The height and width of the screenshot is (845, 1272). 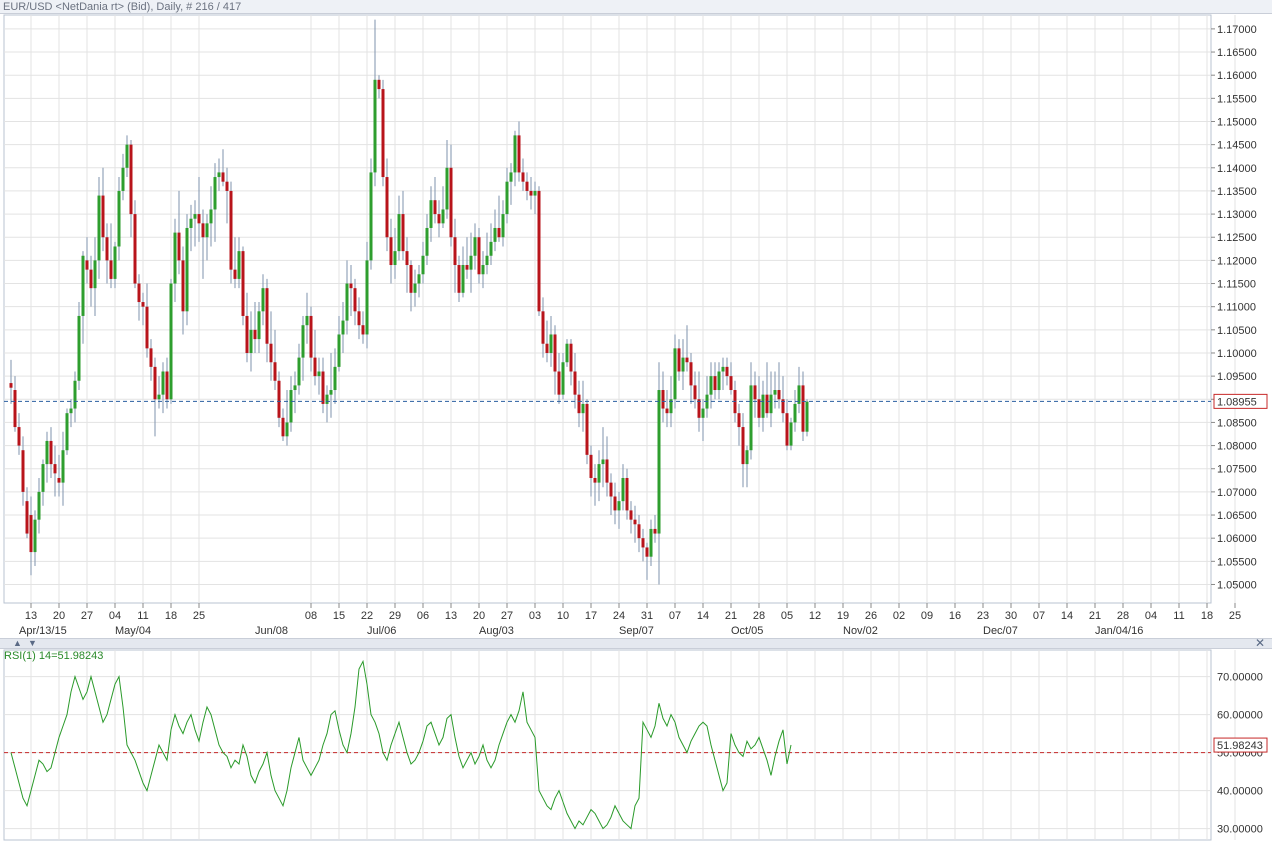 What do you see at coordinates (1240, 716) in the screenshot?
I see `rsi-tick-label: 60.00000` at bounding box center [1240, 716].